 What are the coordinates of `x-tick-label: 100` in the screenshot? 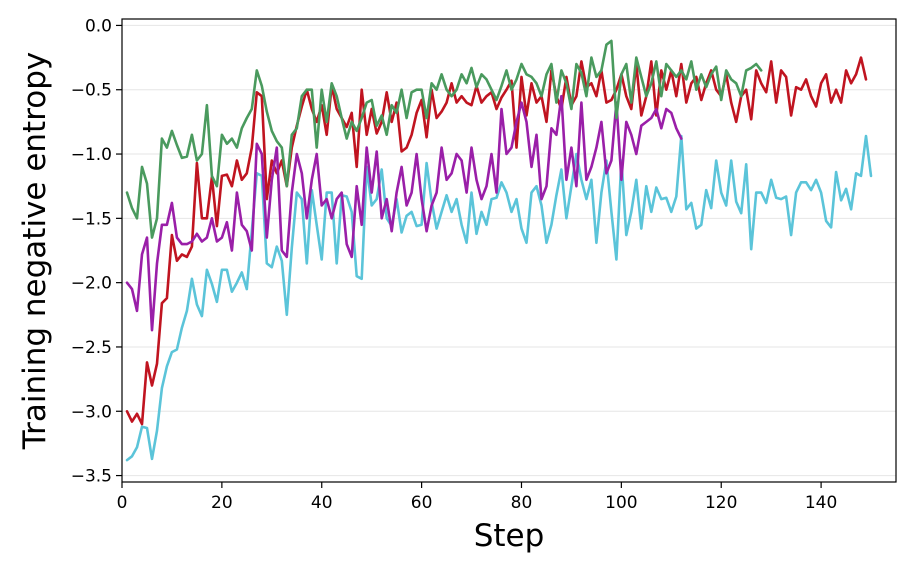 It's located at (621, 503).